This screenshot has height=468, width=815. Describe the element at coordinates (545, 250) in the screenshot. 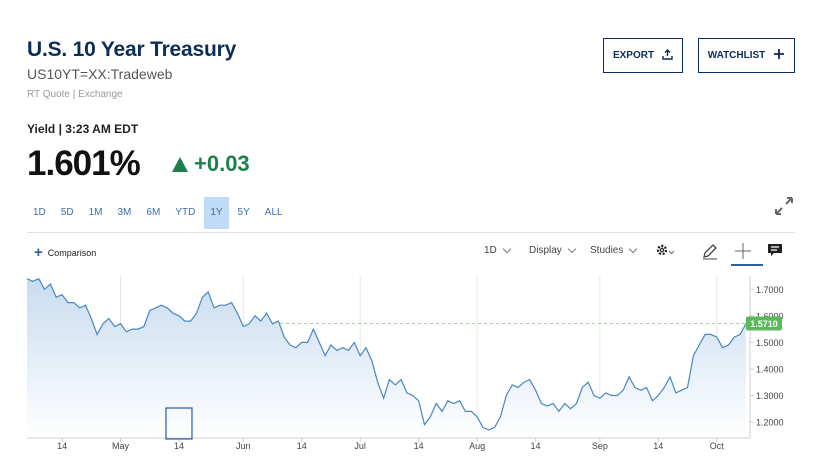

I see `display-label: Display` at that location.